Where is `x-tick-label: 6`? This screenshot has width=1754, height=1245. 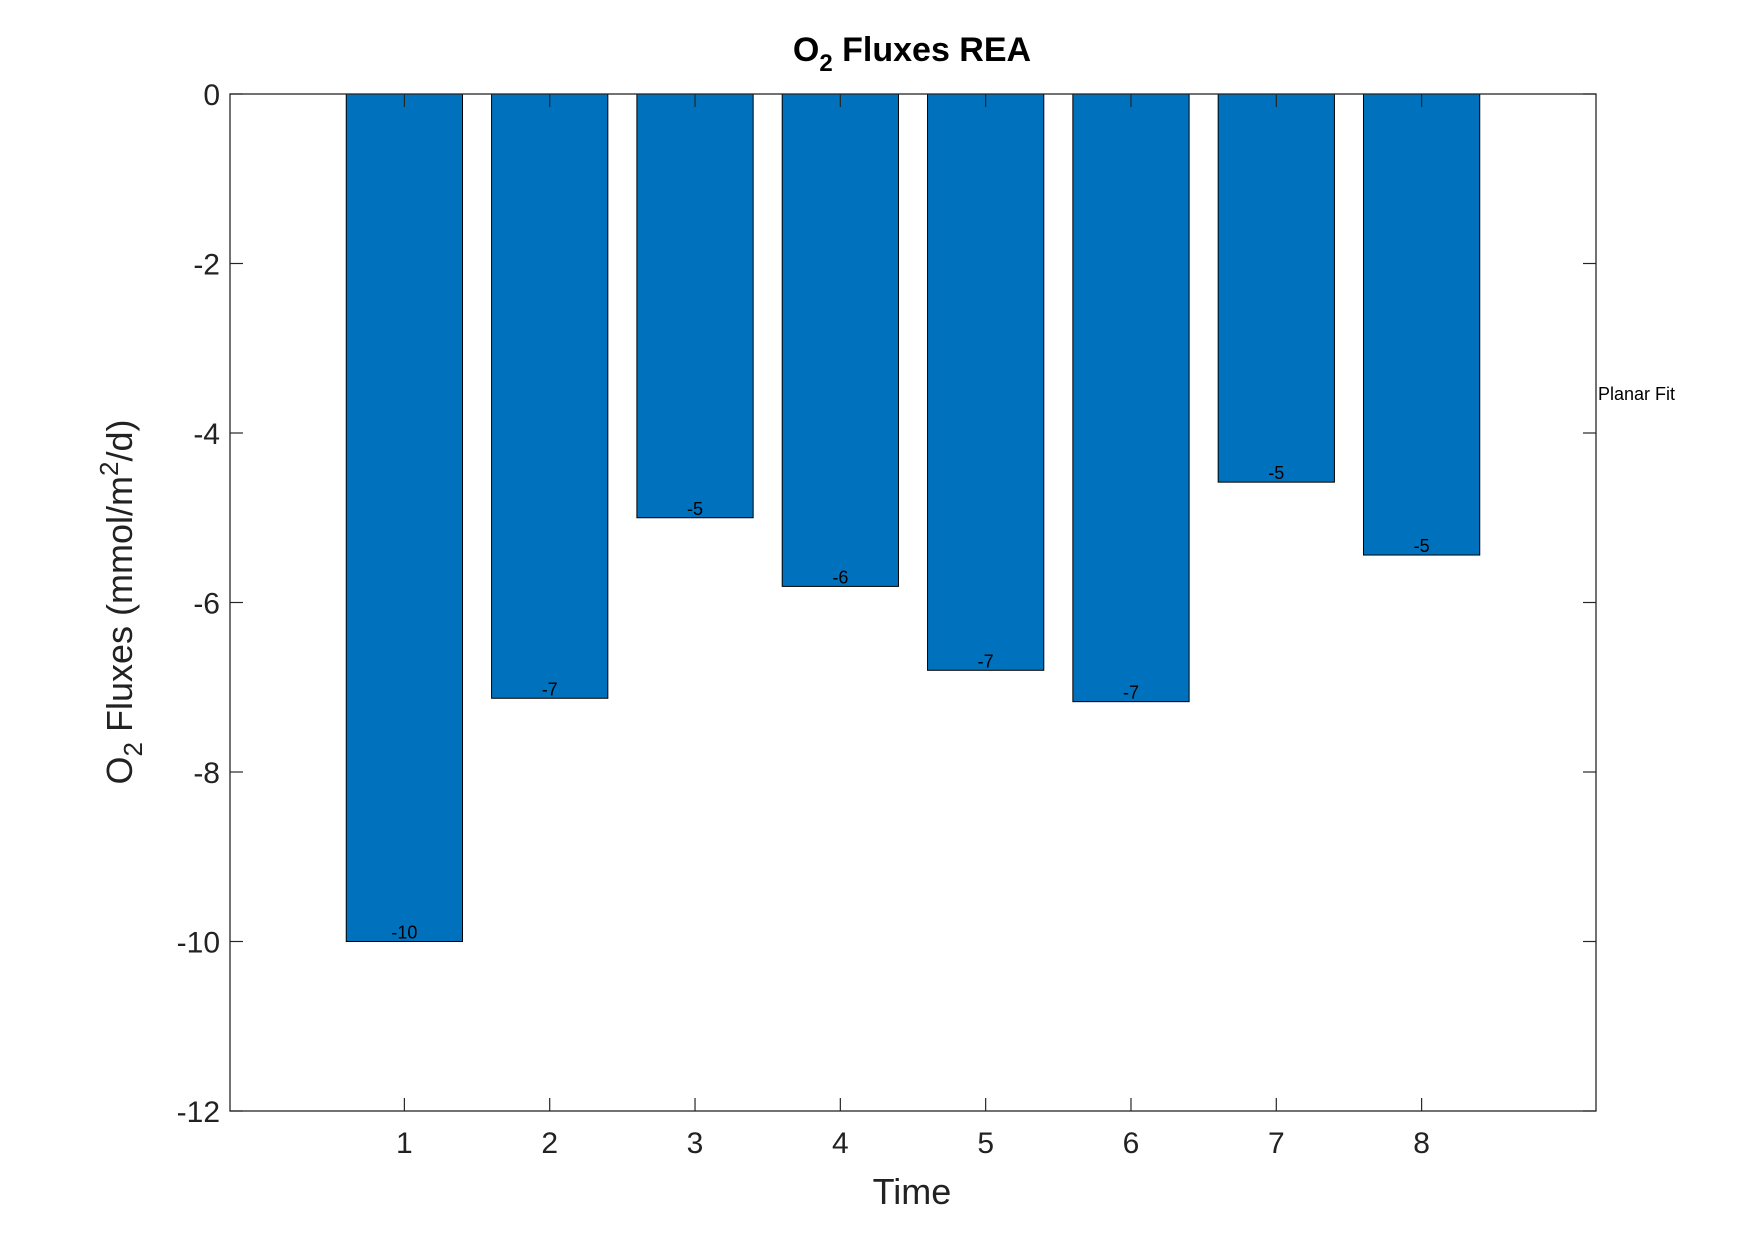 x-tick-label: 6 is located at coordinates (1131, 1143).